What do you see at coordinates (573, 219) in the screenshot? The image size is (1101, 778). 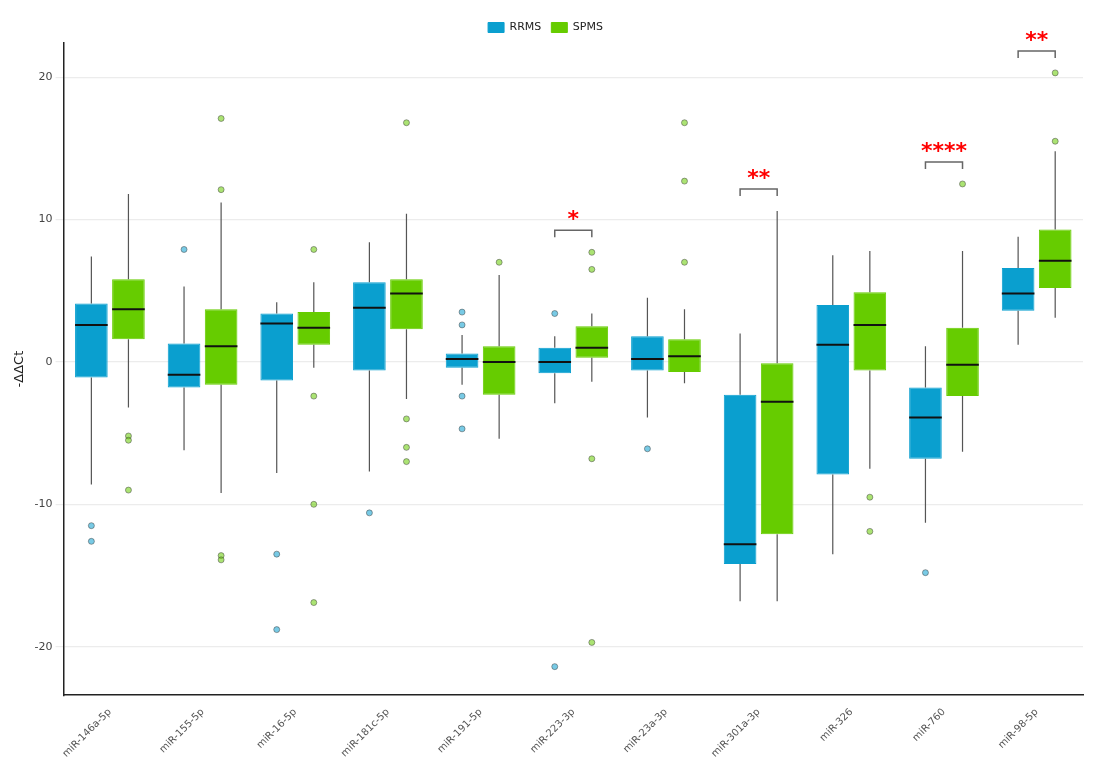 I see `annotation: *` at bounding box center [573, 219].